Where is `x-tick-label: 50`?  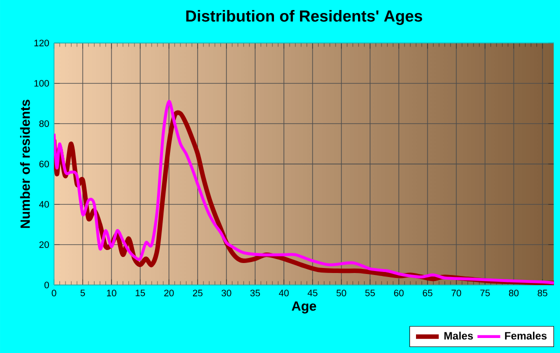 x-tick-label: 50 is located at coordinates (341, 293).